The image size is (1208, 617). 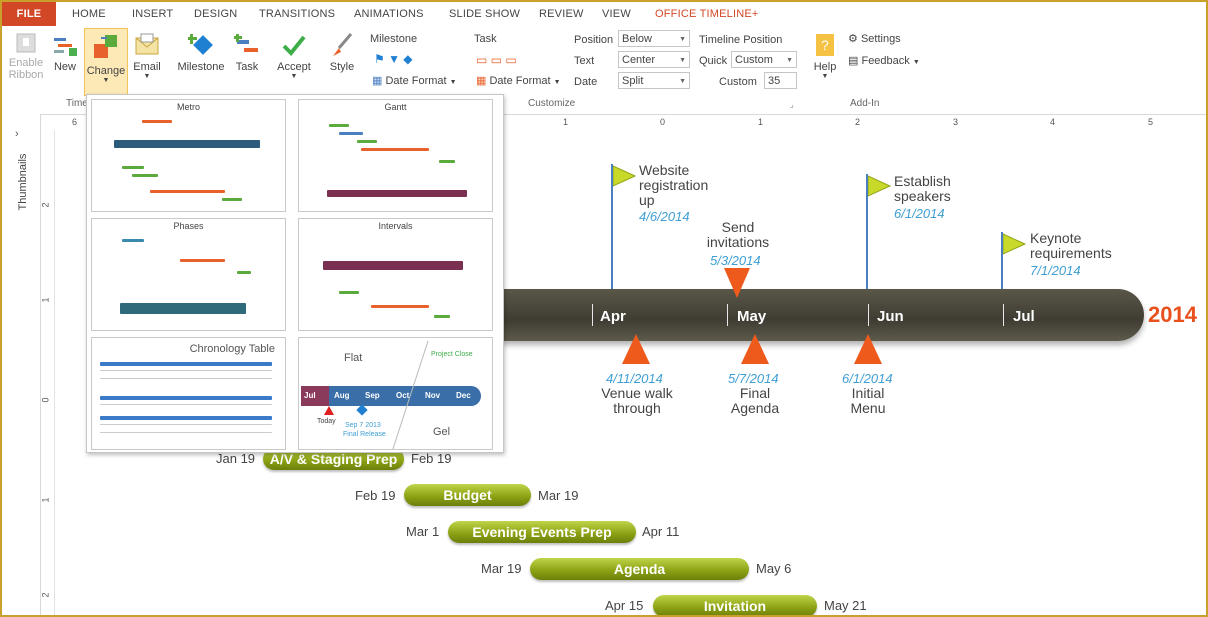 What do you see at coordinates (737, 283) in the screenshot?
I see `milestone-triangle-down-icon` at bounding box center [737, 283].